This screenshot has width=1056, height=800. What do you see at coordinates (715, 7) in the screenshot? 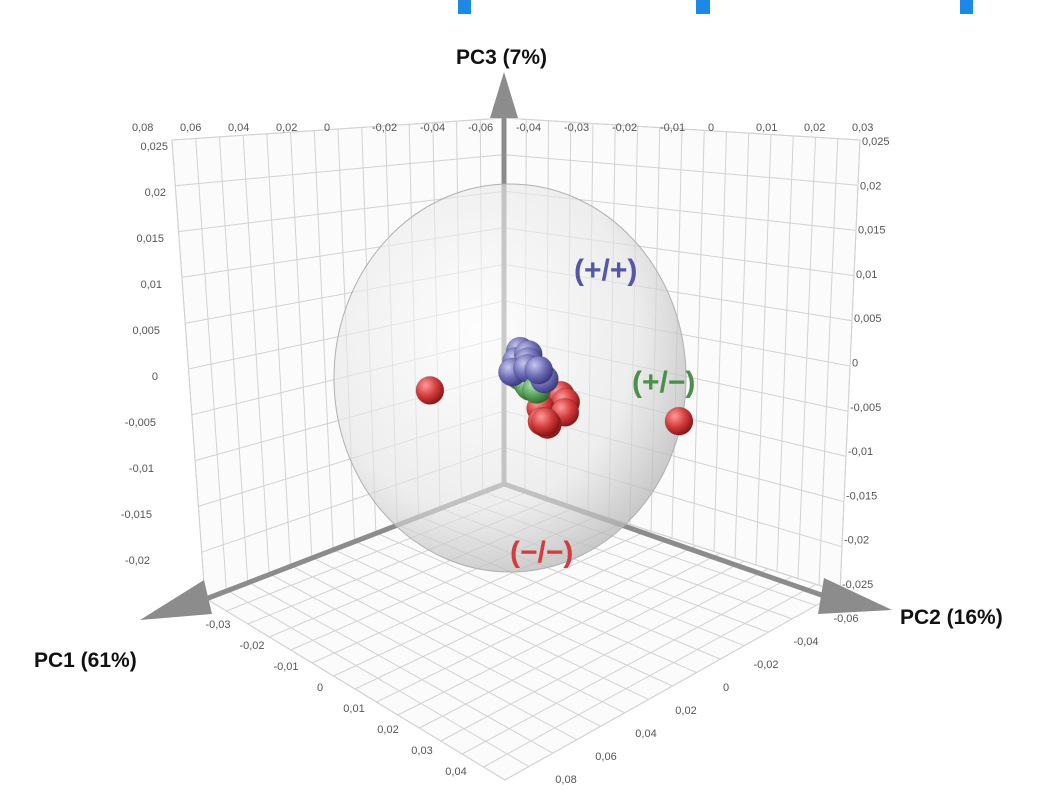
I see `header-fragment` at bounding box center [715, 7].